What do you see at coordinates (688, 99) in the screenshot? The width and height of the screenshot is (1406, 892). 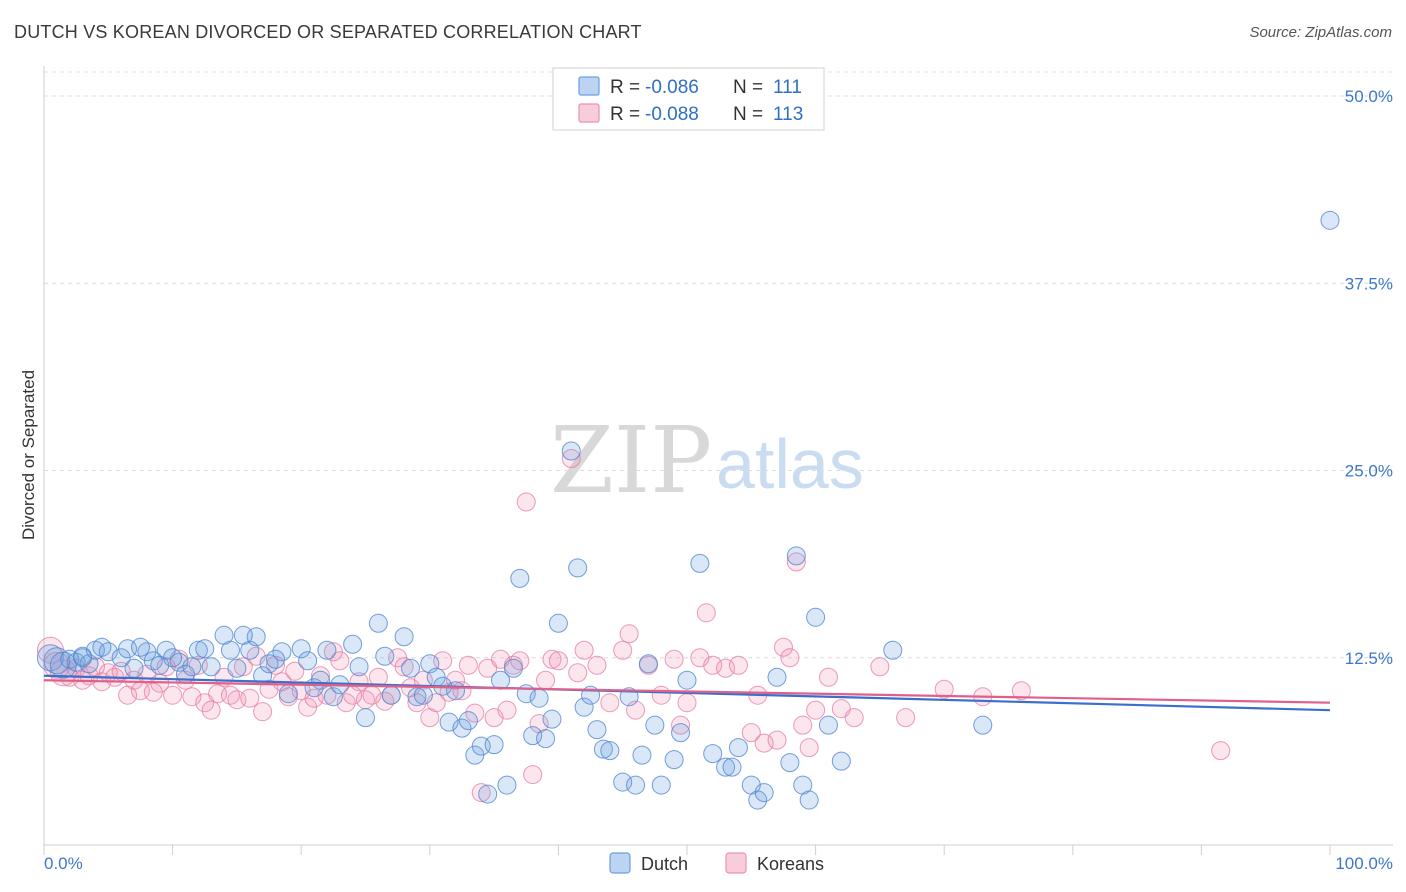 I see `stats-legend: R = -0.086 N = 111 R = -0.088 N = 113` at bounding box center [688, 99].